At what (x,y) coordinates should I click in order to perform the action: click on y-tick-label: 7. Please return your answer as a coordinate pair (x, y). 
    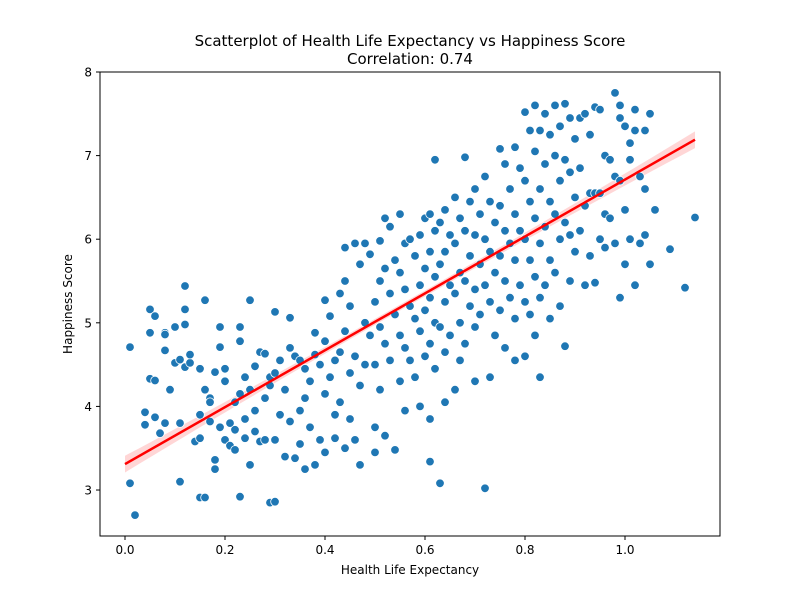
    Looking at the image, I should click on (88, 156).